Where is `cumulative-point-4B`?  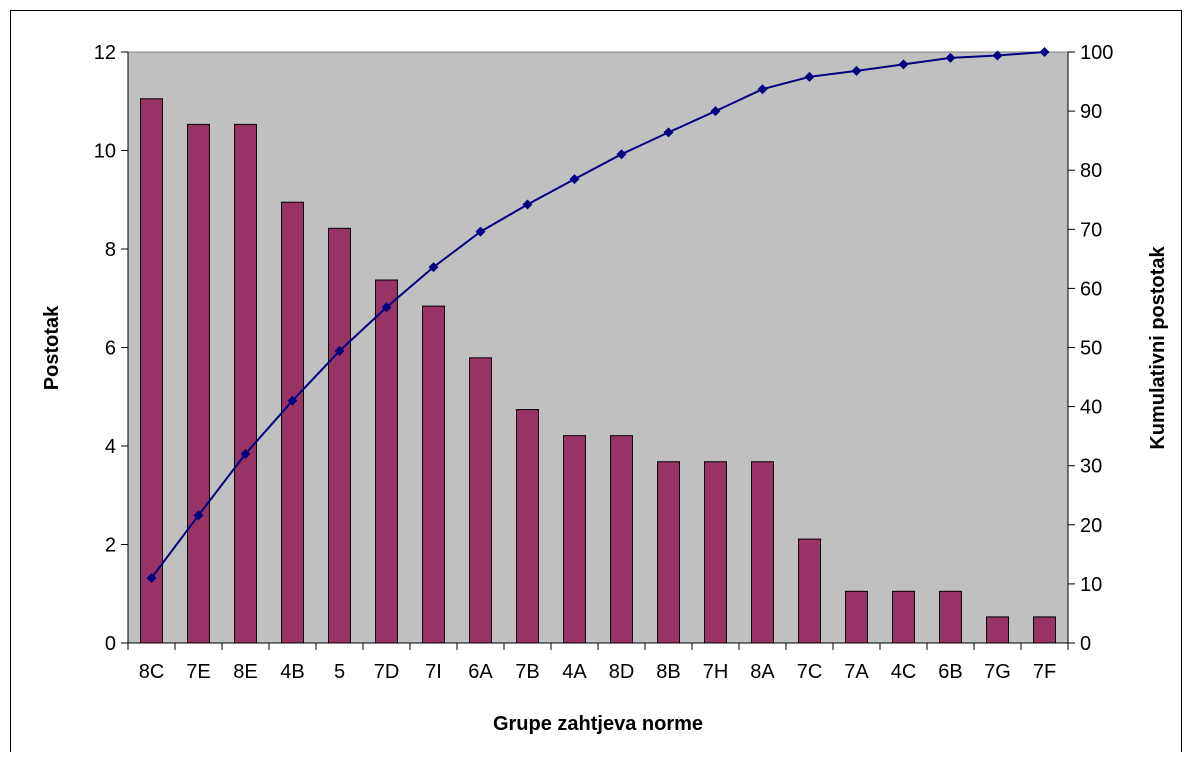
cumulative-point-4B is located at coordinates (292, 400).